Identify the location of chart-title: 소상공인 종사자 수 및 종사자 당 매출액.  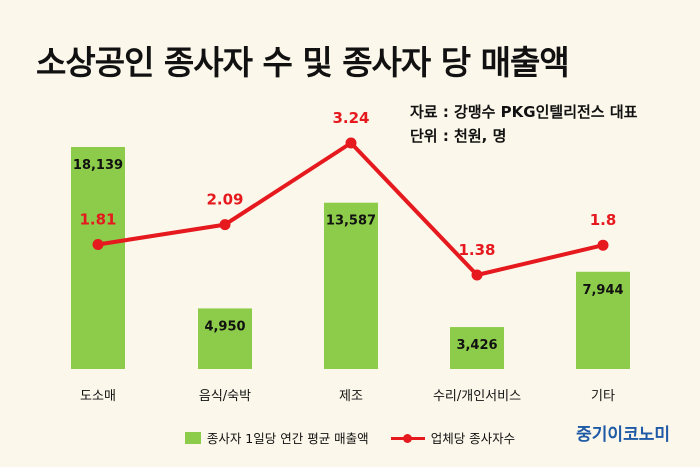
(303, 62).